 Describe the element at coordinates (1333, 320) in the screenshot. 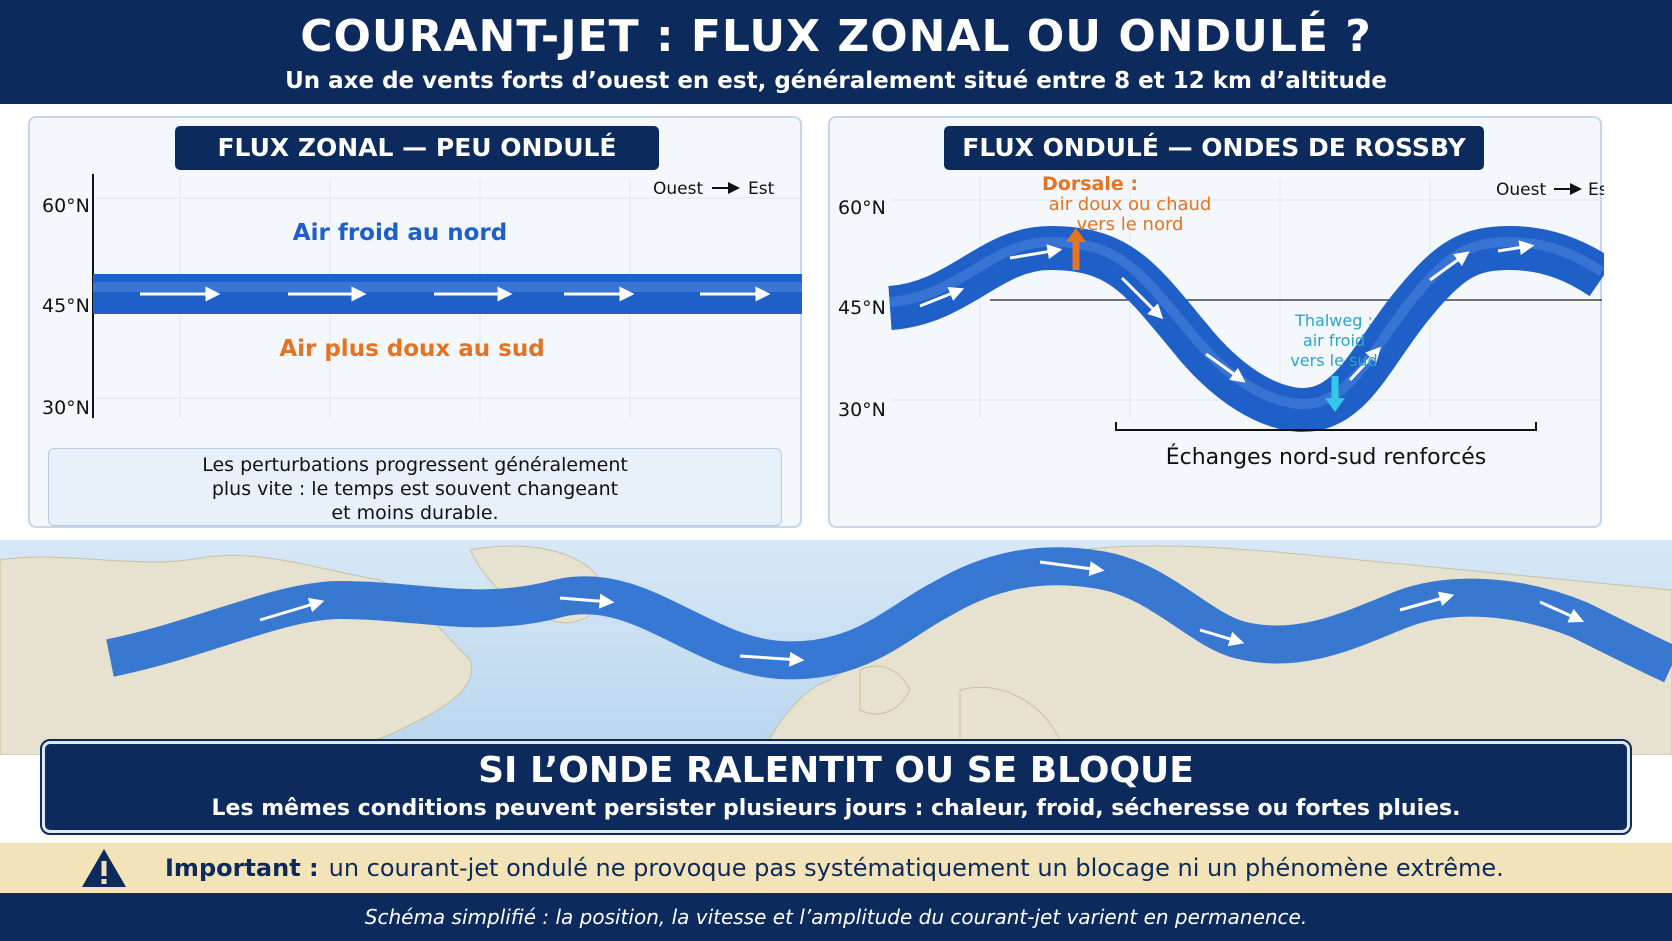

I see `trough-title: Thalweg :` at that location.